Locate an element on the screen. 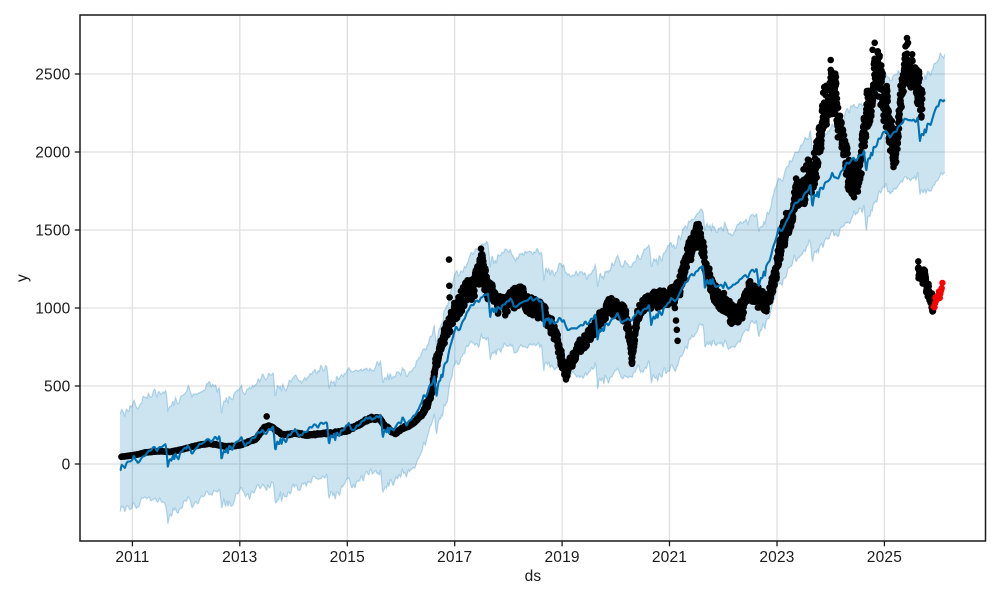 The height and width of the screenshot is (605, 1000). svg-text: 500 is located at coordinates (57, 387).